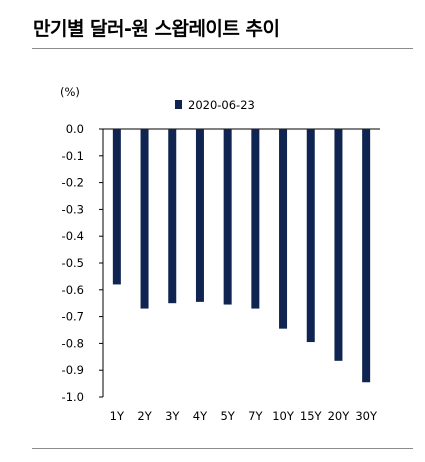  I want to click on y-tick-label: -1.0, so click(73, 397).